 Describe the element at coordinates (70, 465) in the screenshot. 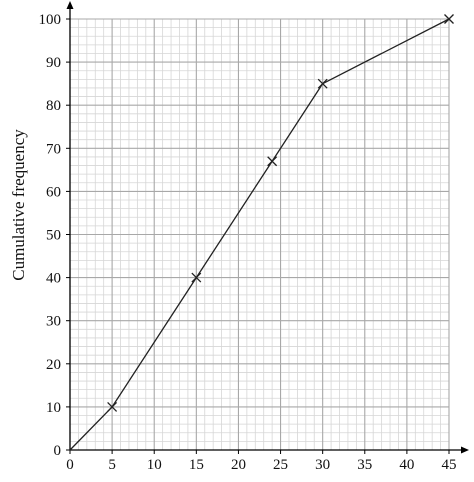

I see `x-tick-label: 0` at that location.